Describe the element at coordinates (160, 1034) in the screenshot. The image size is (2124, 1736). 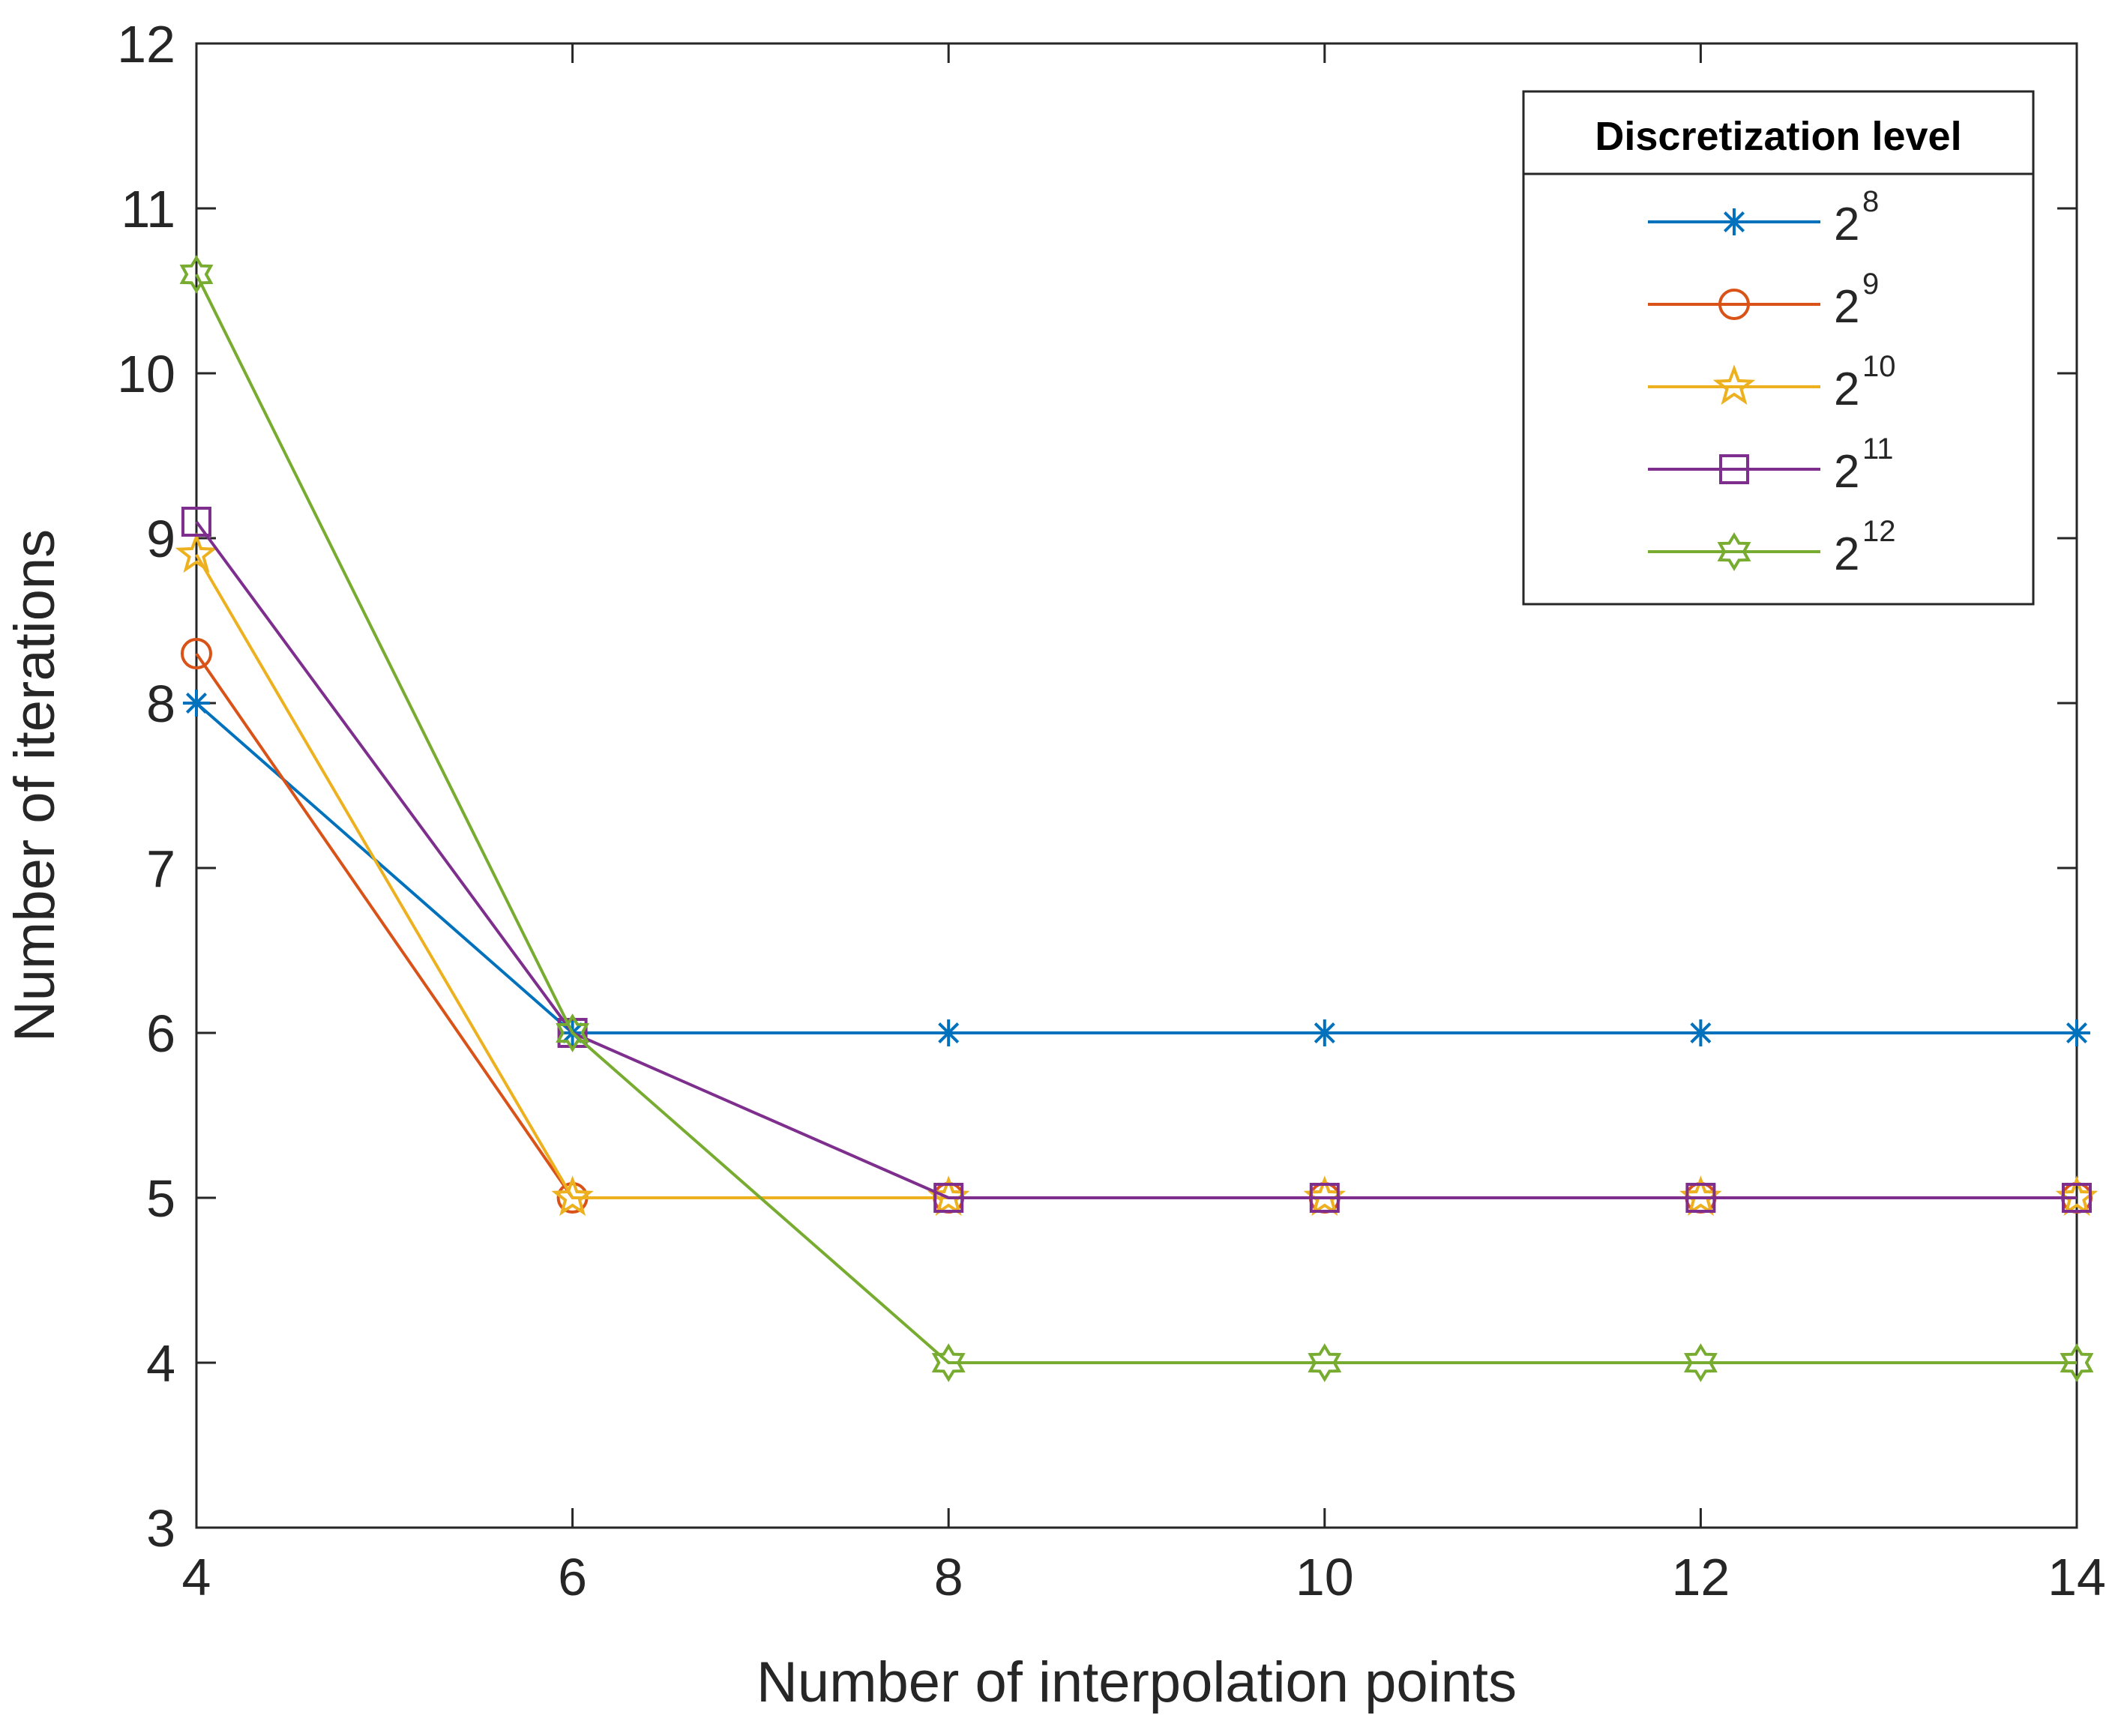
I see `y-tick-label: 6` at that location.